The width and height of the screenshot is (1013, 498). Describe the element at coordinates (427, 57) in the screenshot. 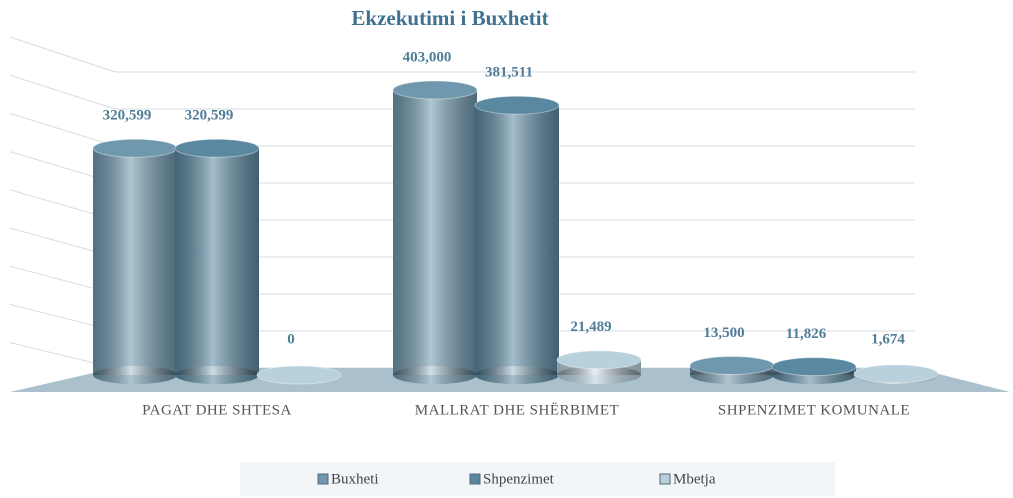

I see `data-label: 403,000` at that location.